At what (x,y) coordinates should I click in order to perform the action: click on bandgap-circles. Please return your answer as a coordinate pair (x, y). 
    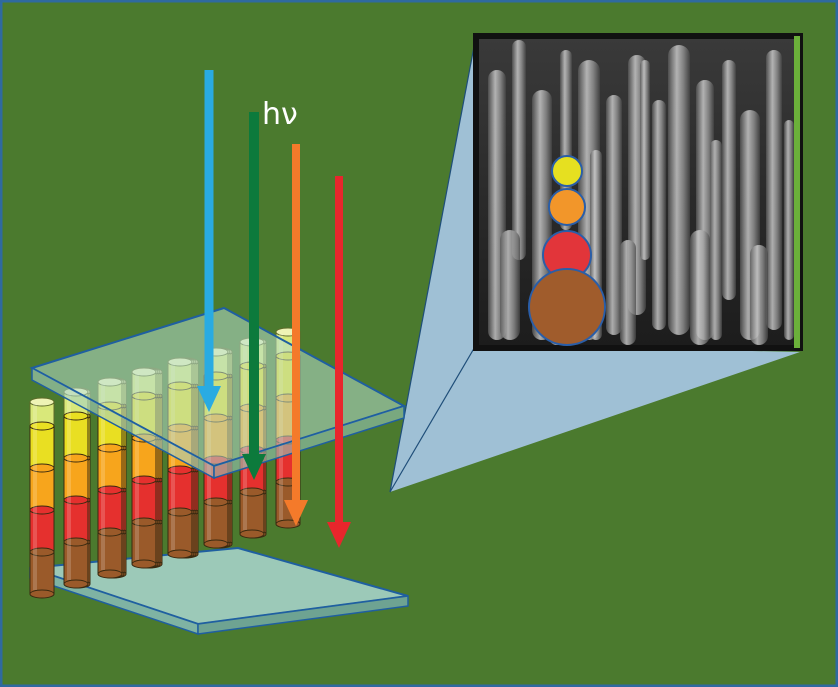
    Looking at the image, I should click on (567, 250).